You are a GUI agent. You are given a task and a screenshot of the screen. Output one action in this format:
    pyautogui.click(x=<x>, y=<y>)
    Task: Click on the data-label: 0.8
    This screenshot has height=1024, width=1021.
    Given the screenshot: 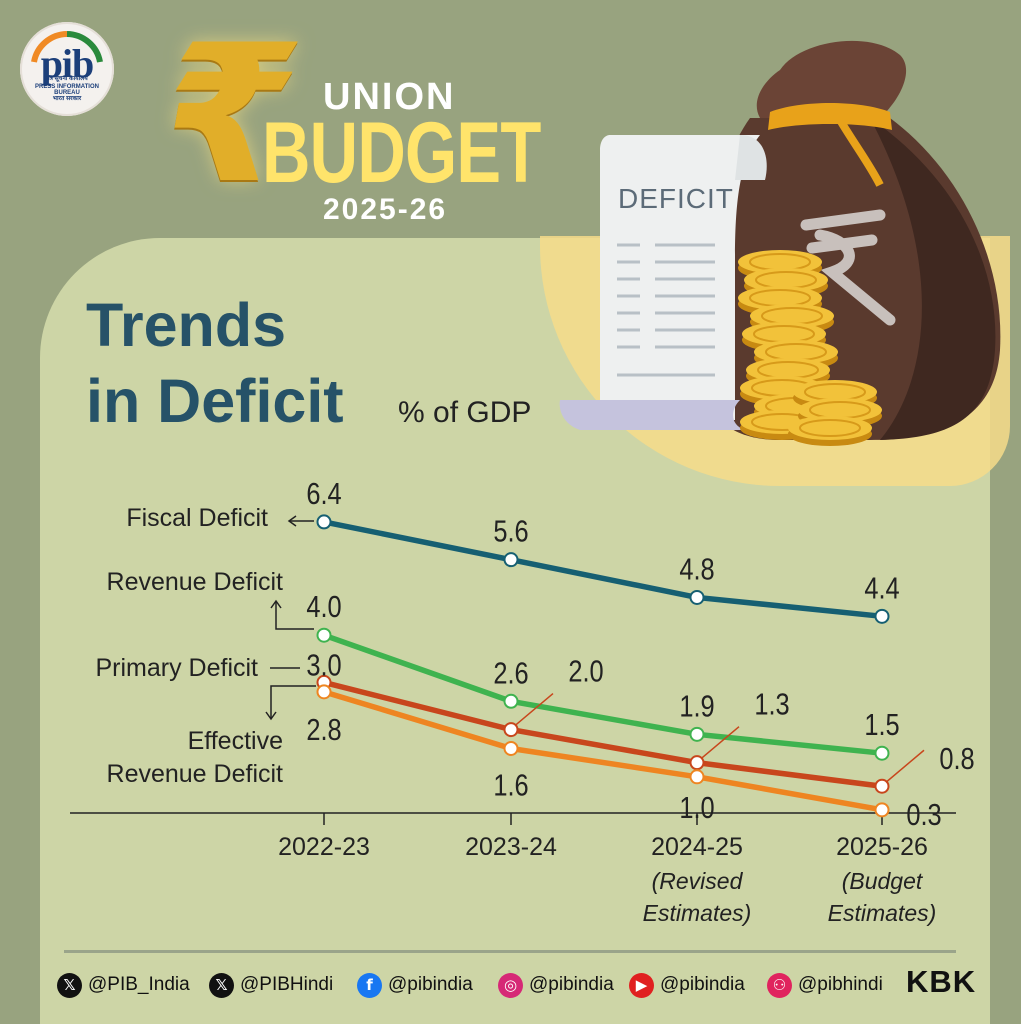 What is the action you would take?
    pyautogui.click(x=956, y=759)
    